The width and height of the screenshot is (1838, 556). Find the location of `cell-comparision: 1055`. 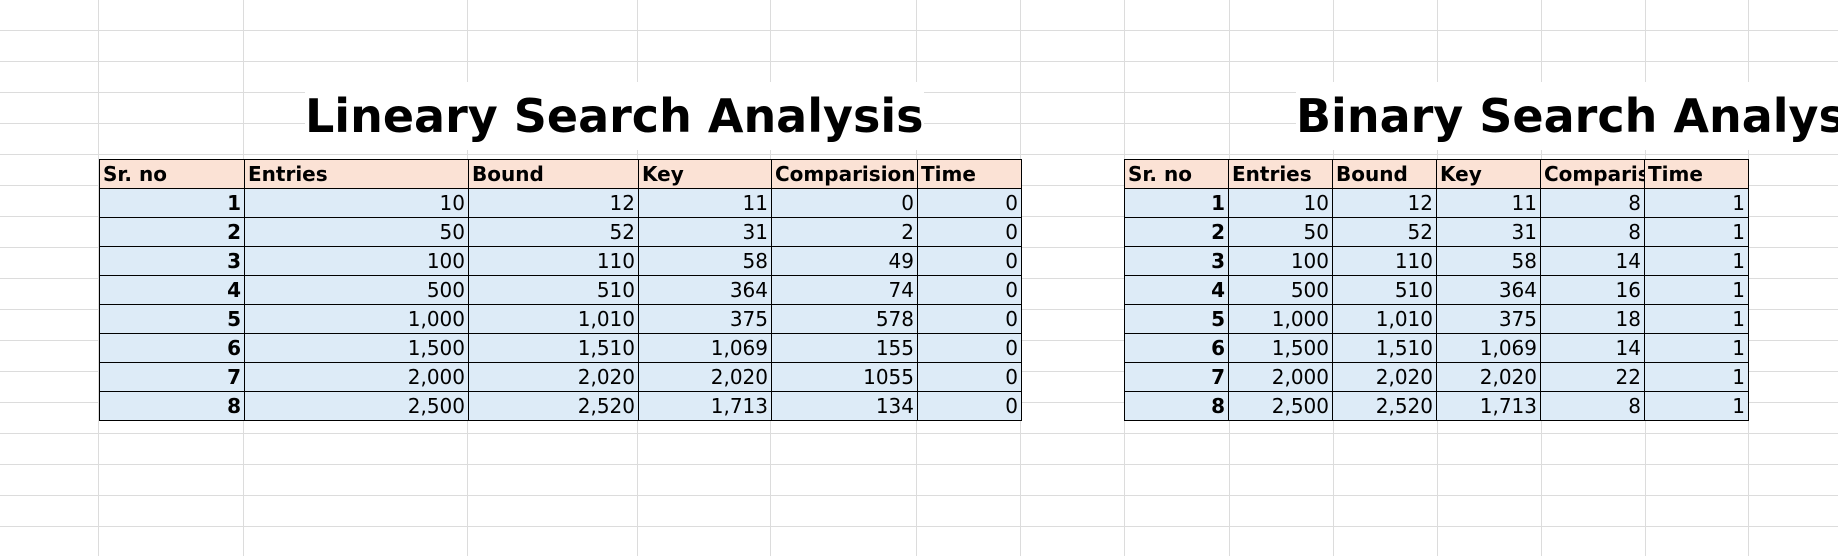

cell-comparision: 1055 is located at coordinates (844, 377).